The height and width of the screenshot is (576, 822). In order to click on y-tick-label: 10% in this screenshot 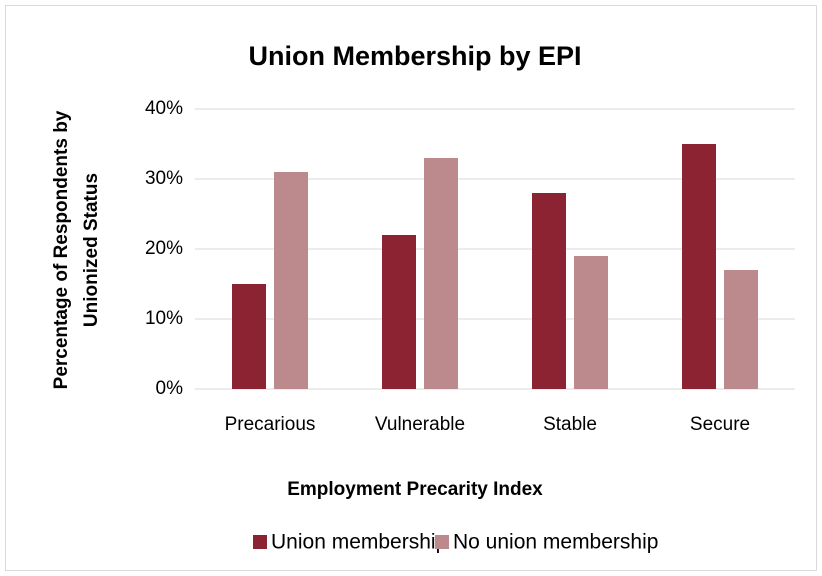, I will do `click(164, 318)`.